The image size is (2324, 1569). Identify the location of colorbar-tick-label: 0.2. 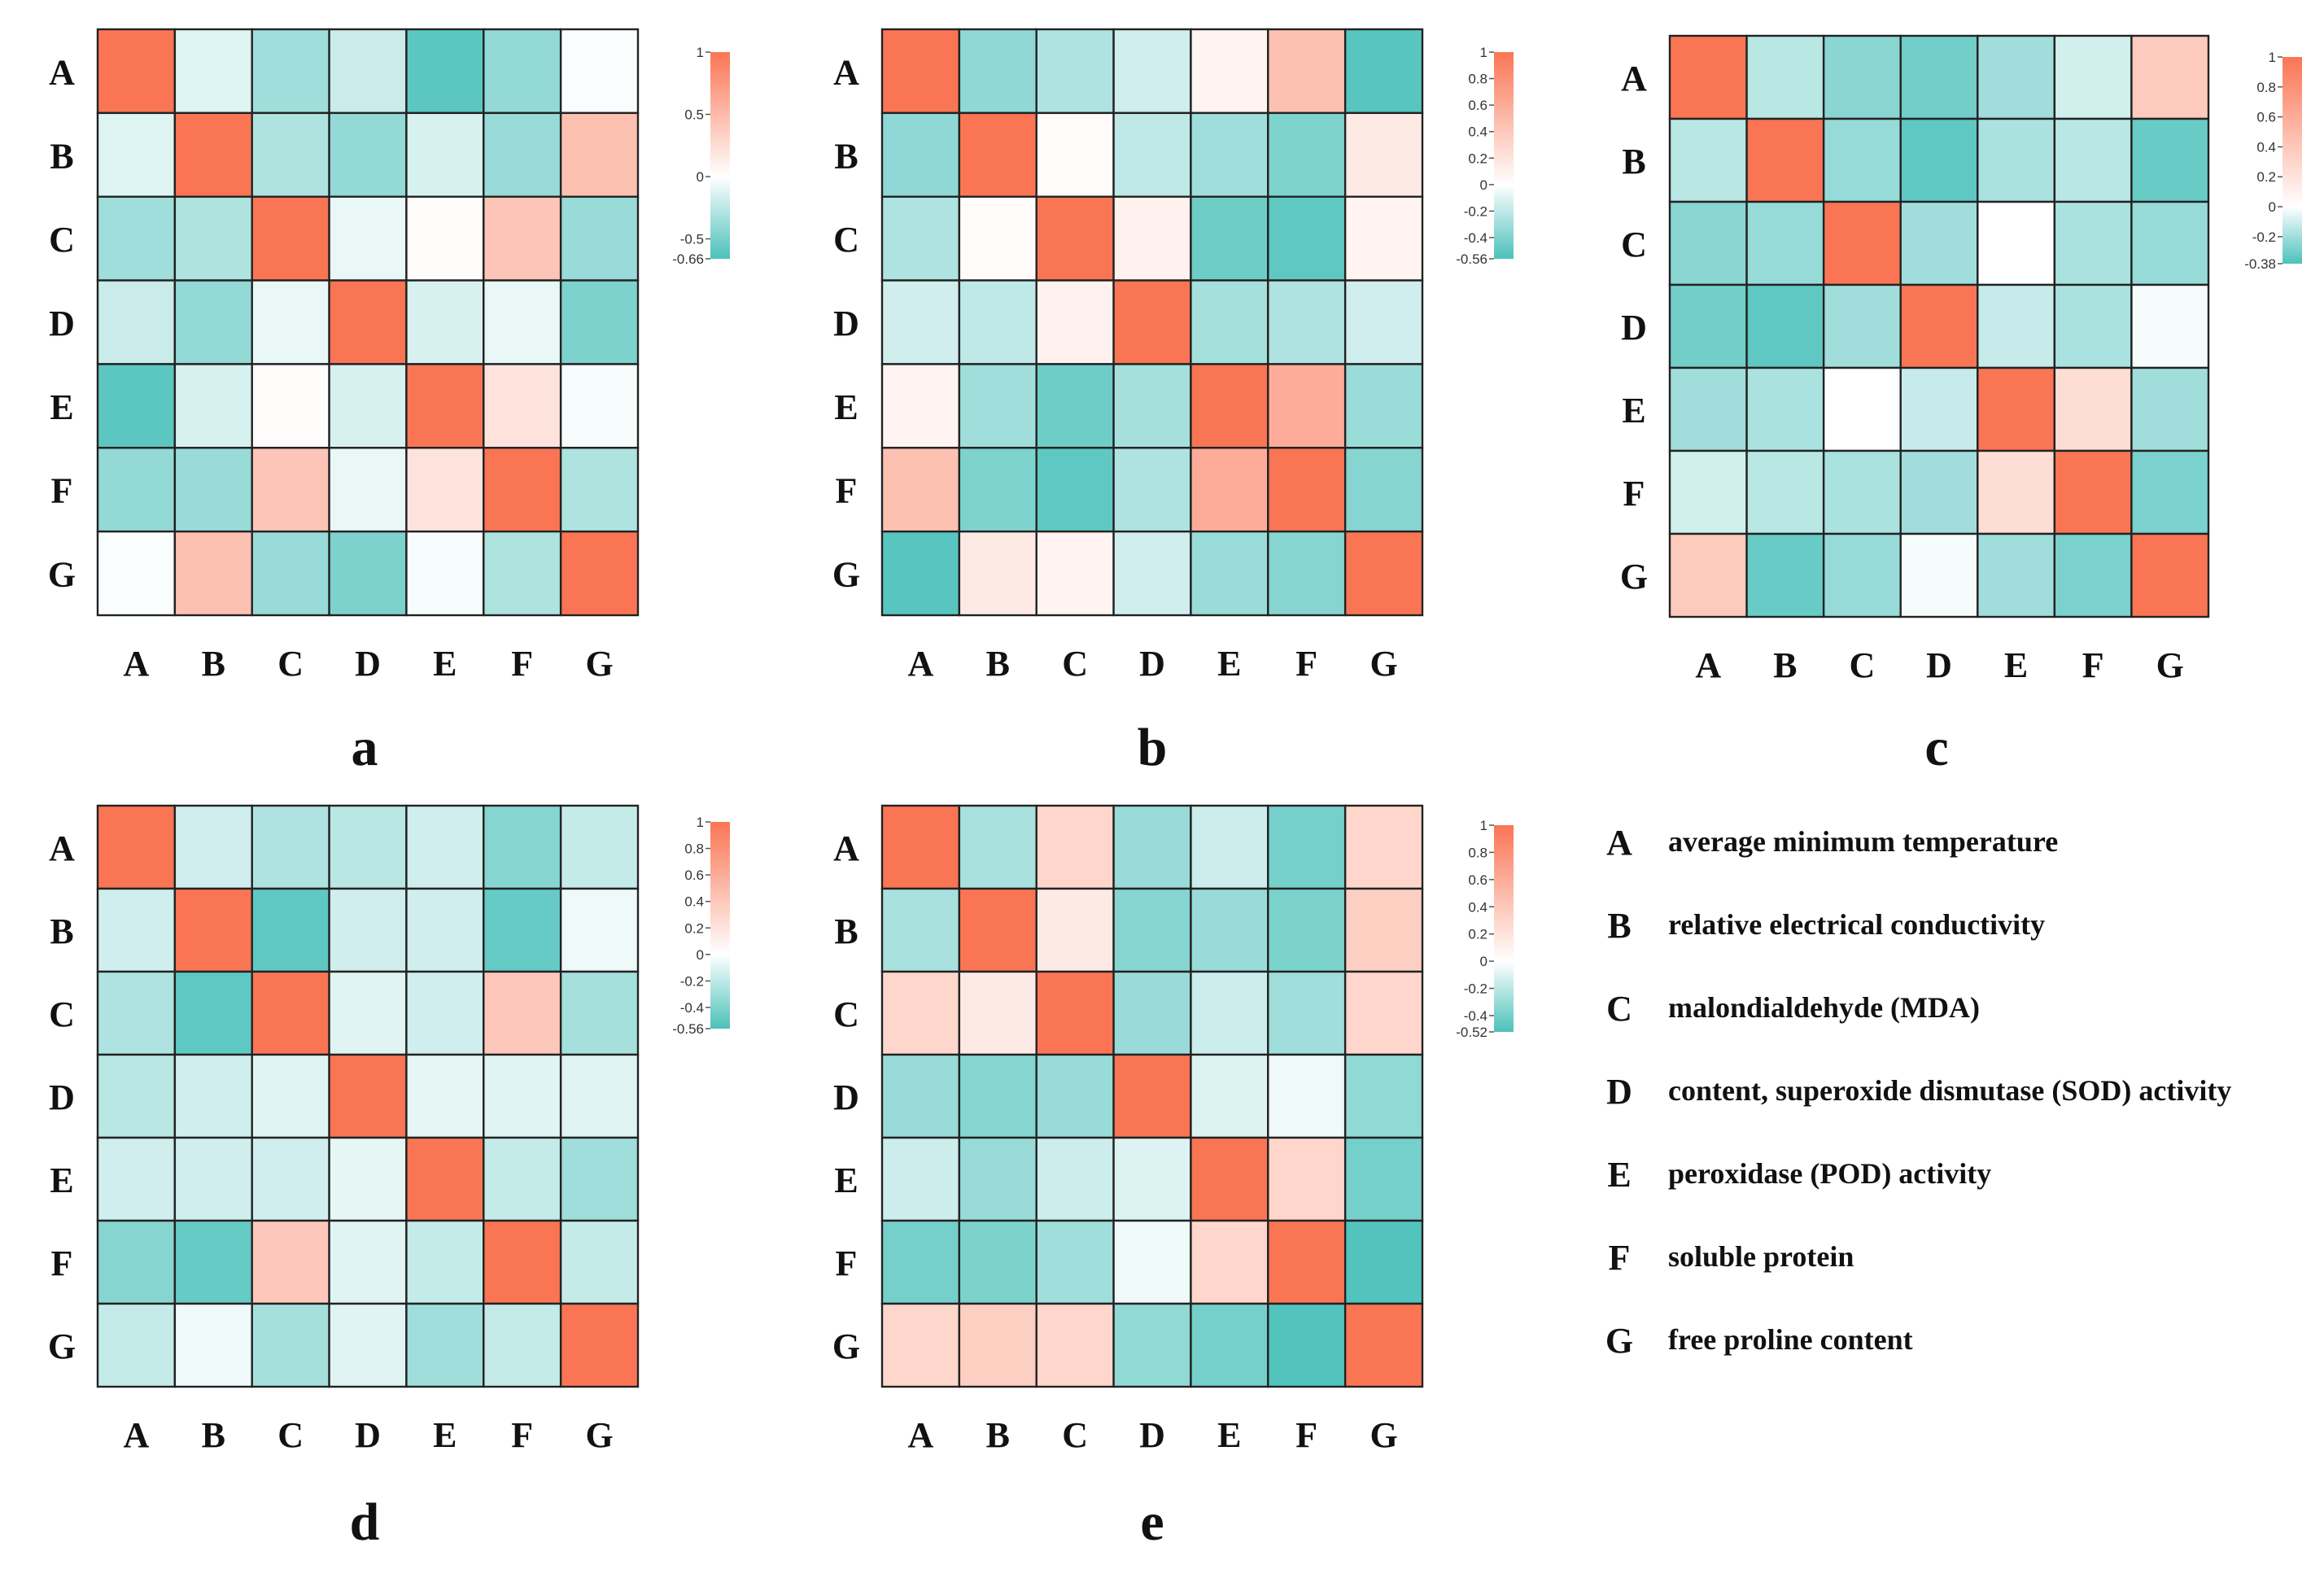
(1477, 158).